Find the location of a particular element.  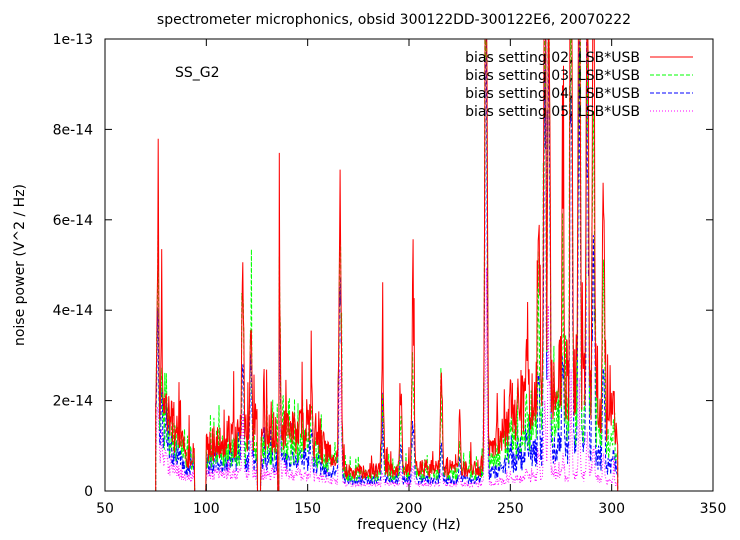

x-tick-label: 250 is located at coordinates (510, 509).